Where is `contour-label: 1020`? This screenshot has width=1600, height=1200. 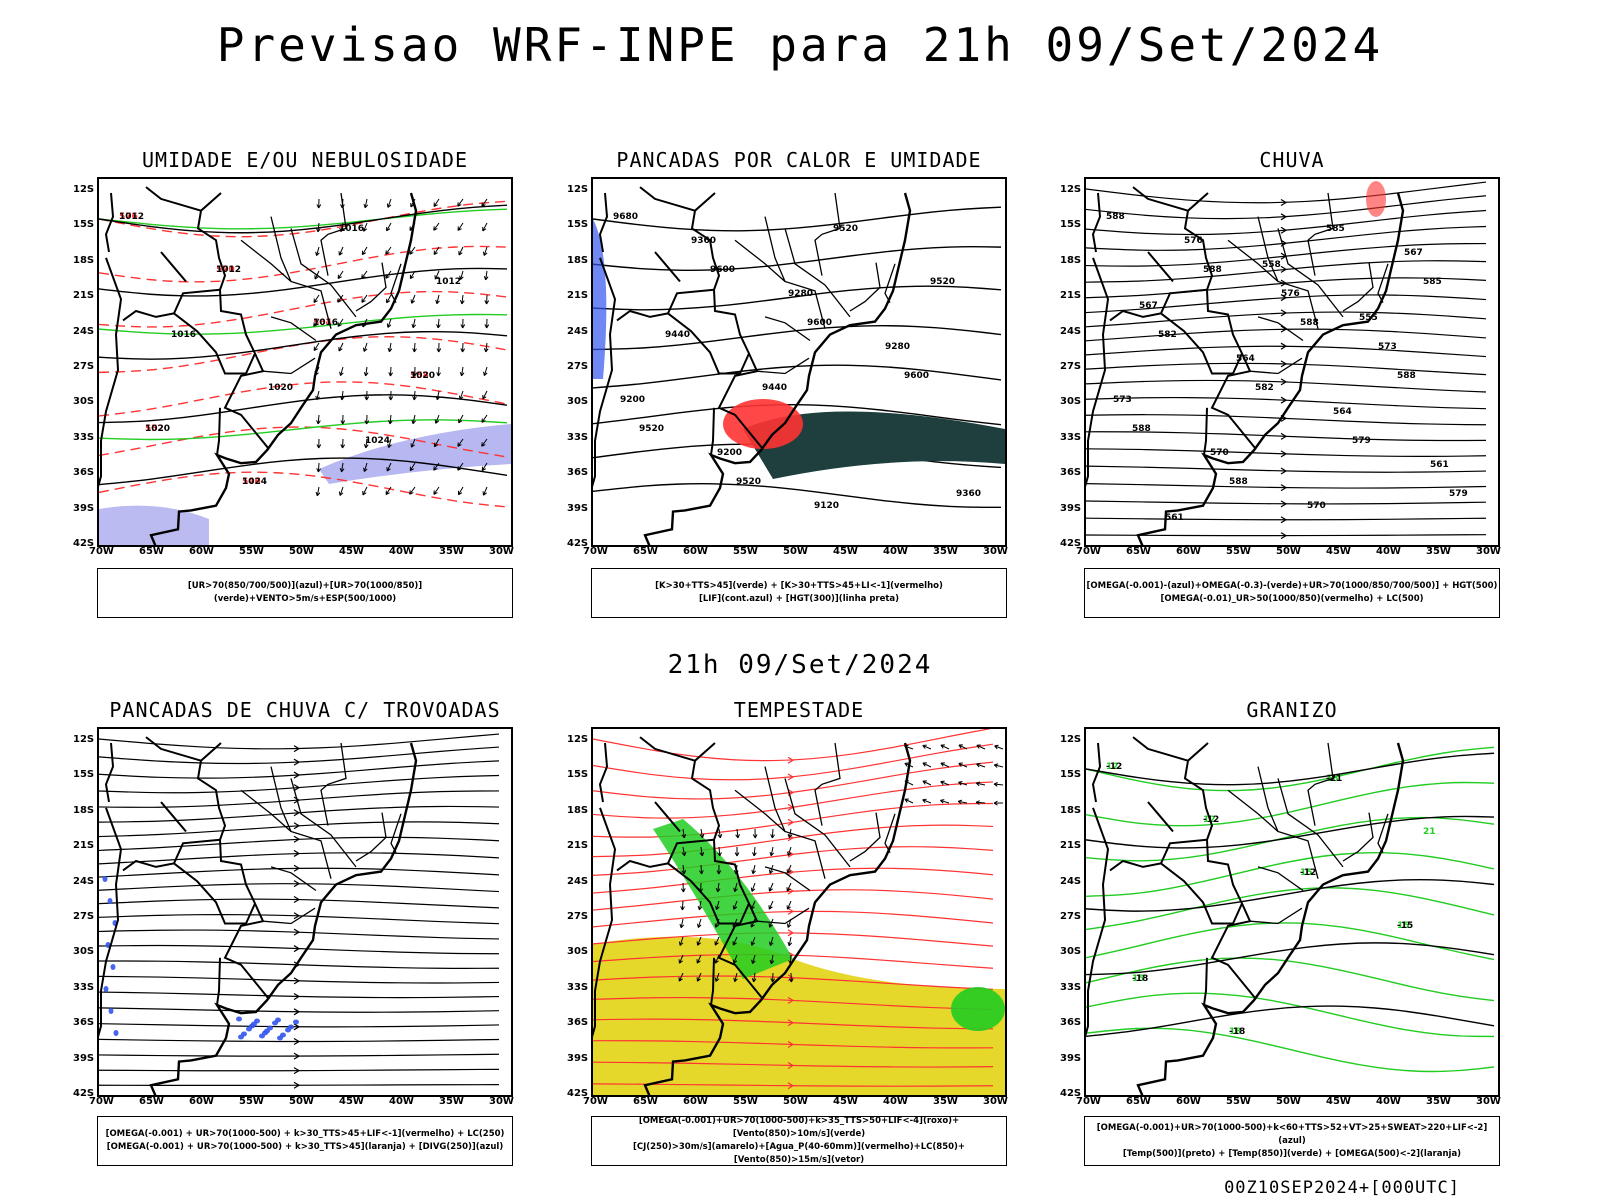
contour-label: 1020 is located at coordinates (422, 376).